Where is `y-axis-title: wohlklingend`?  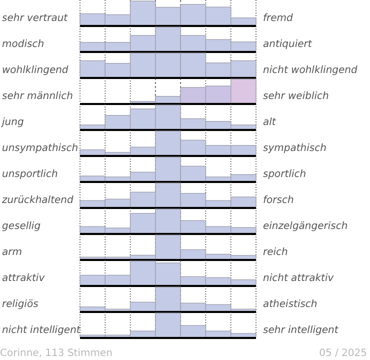
y-axis-title: wohlklingend is located at coordinates (35, 70).